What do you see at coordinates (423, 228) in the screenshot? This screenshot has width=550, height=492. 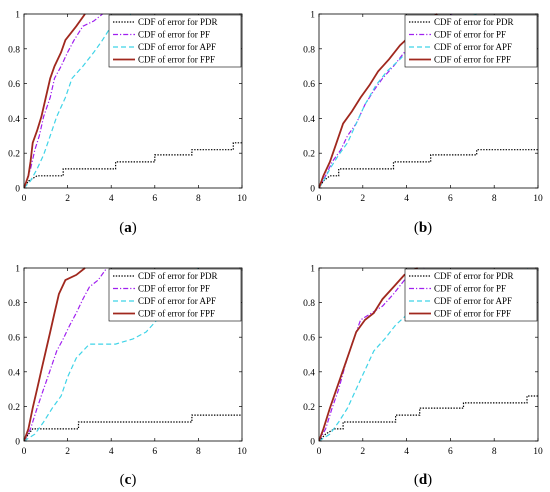 I see `panel-label: (b)` at bounding box center [423, 228].